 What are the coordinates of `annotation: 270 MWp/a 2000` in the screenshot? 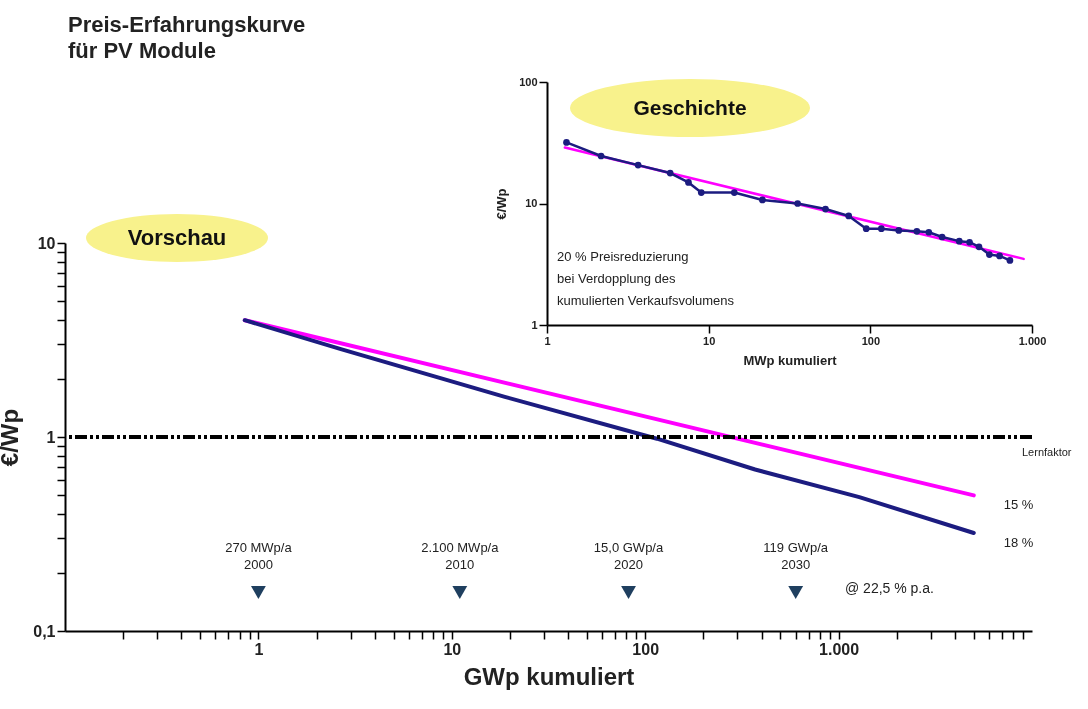 It's located at (259, 556).